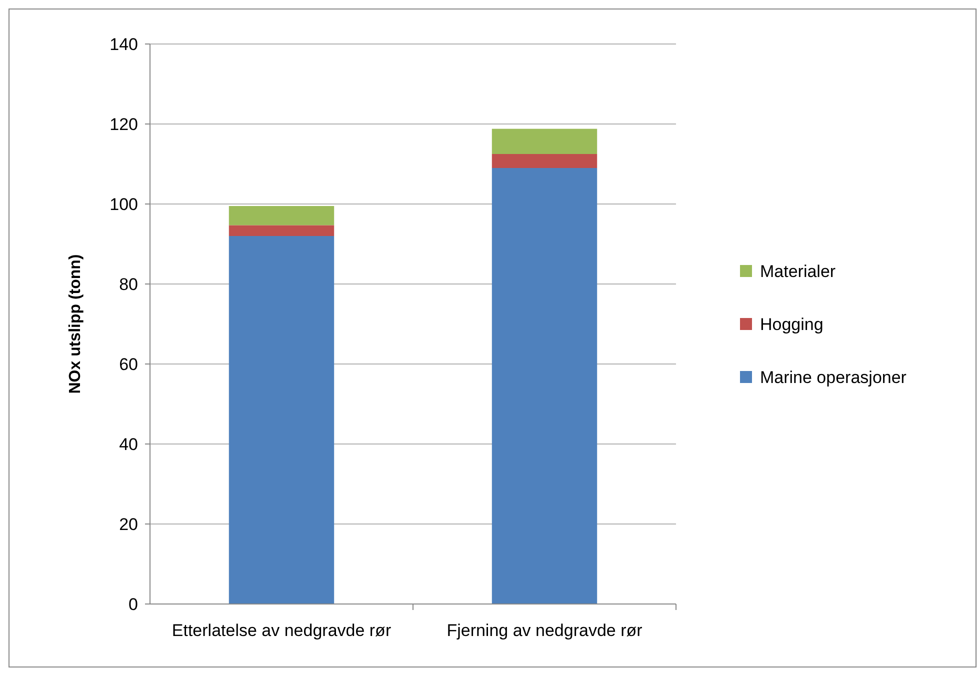 The height and width of the screenshot is (675, 977). I want to click on y-tick-label: 0, so click(133, 604).